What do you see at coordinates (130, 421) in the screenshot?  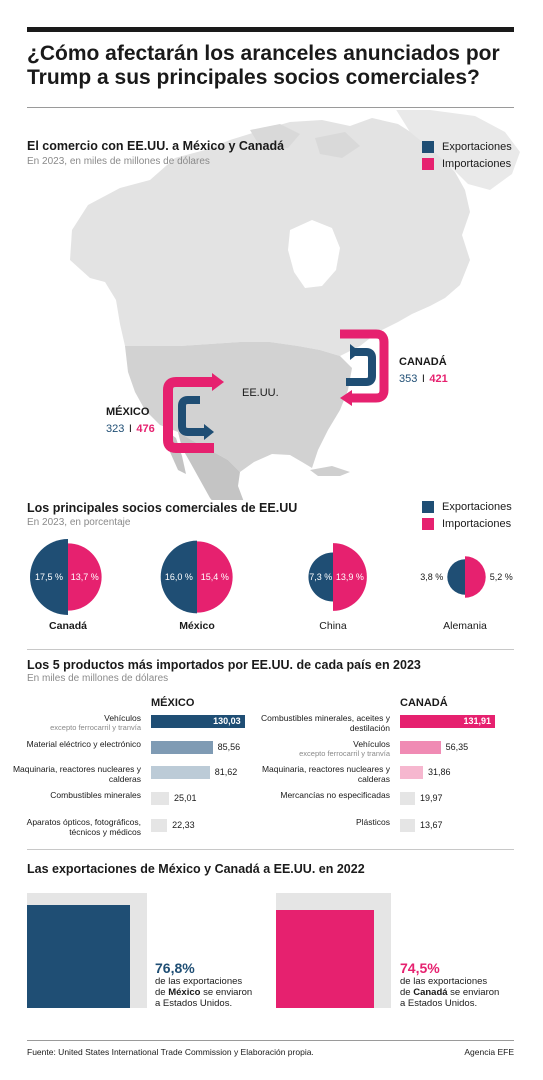 I see `mexico-figures: MÉXICO 323 I 476` at bounding box center [130, 421].